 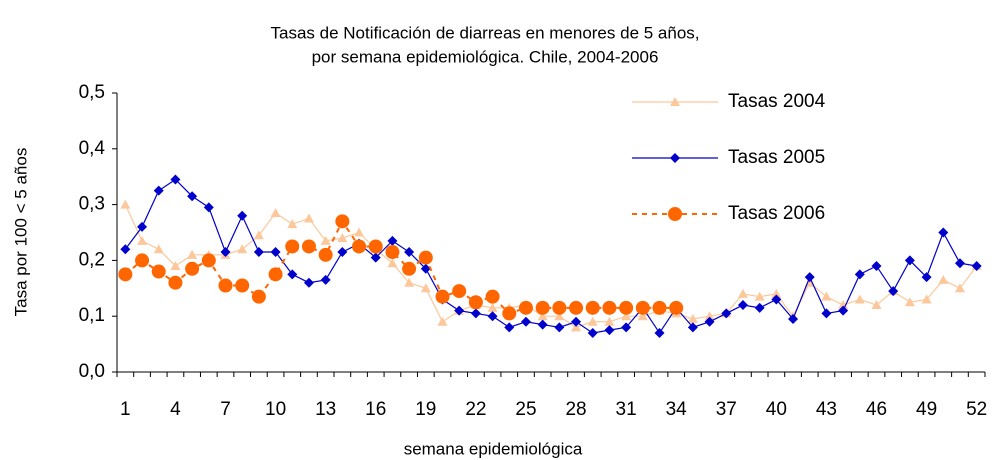 What do you see at coordinates (375, 409) in the screenshot?
I see `x-tick-label: 16` at bounding box center [375, 409].